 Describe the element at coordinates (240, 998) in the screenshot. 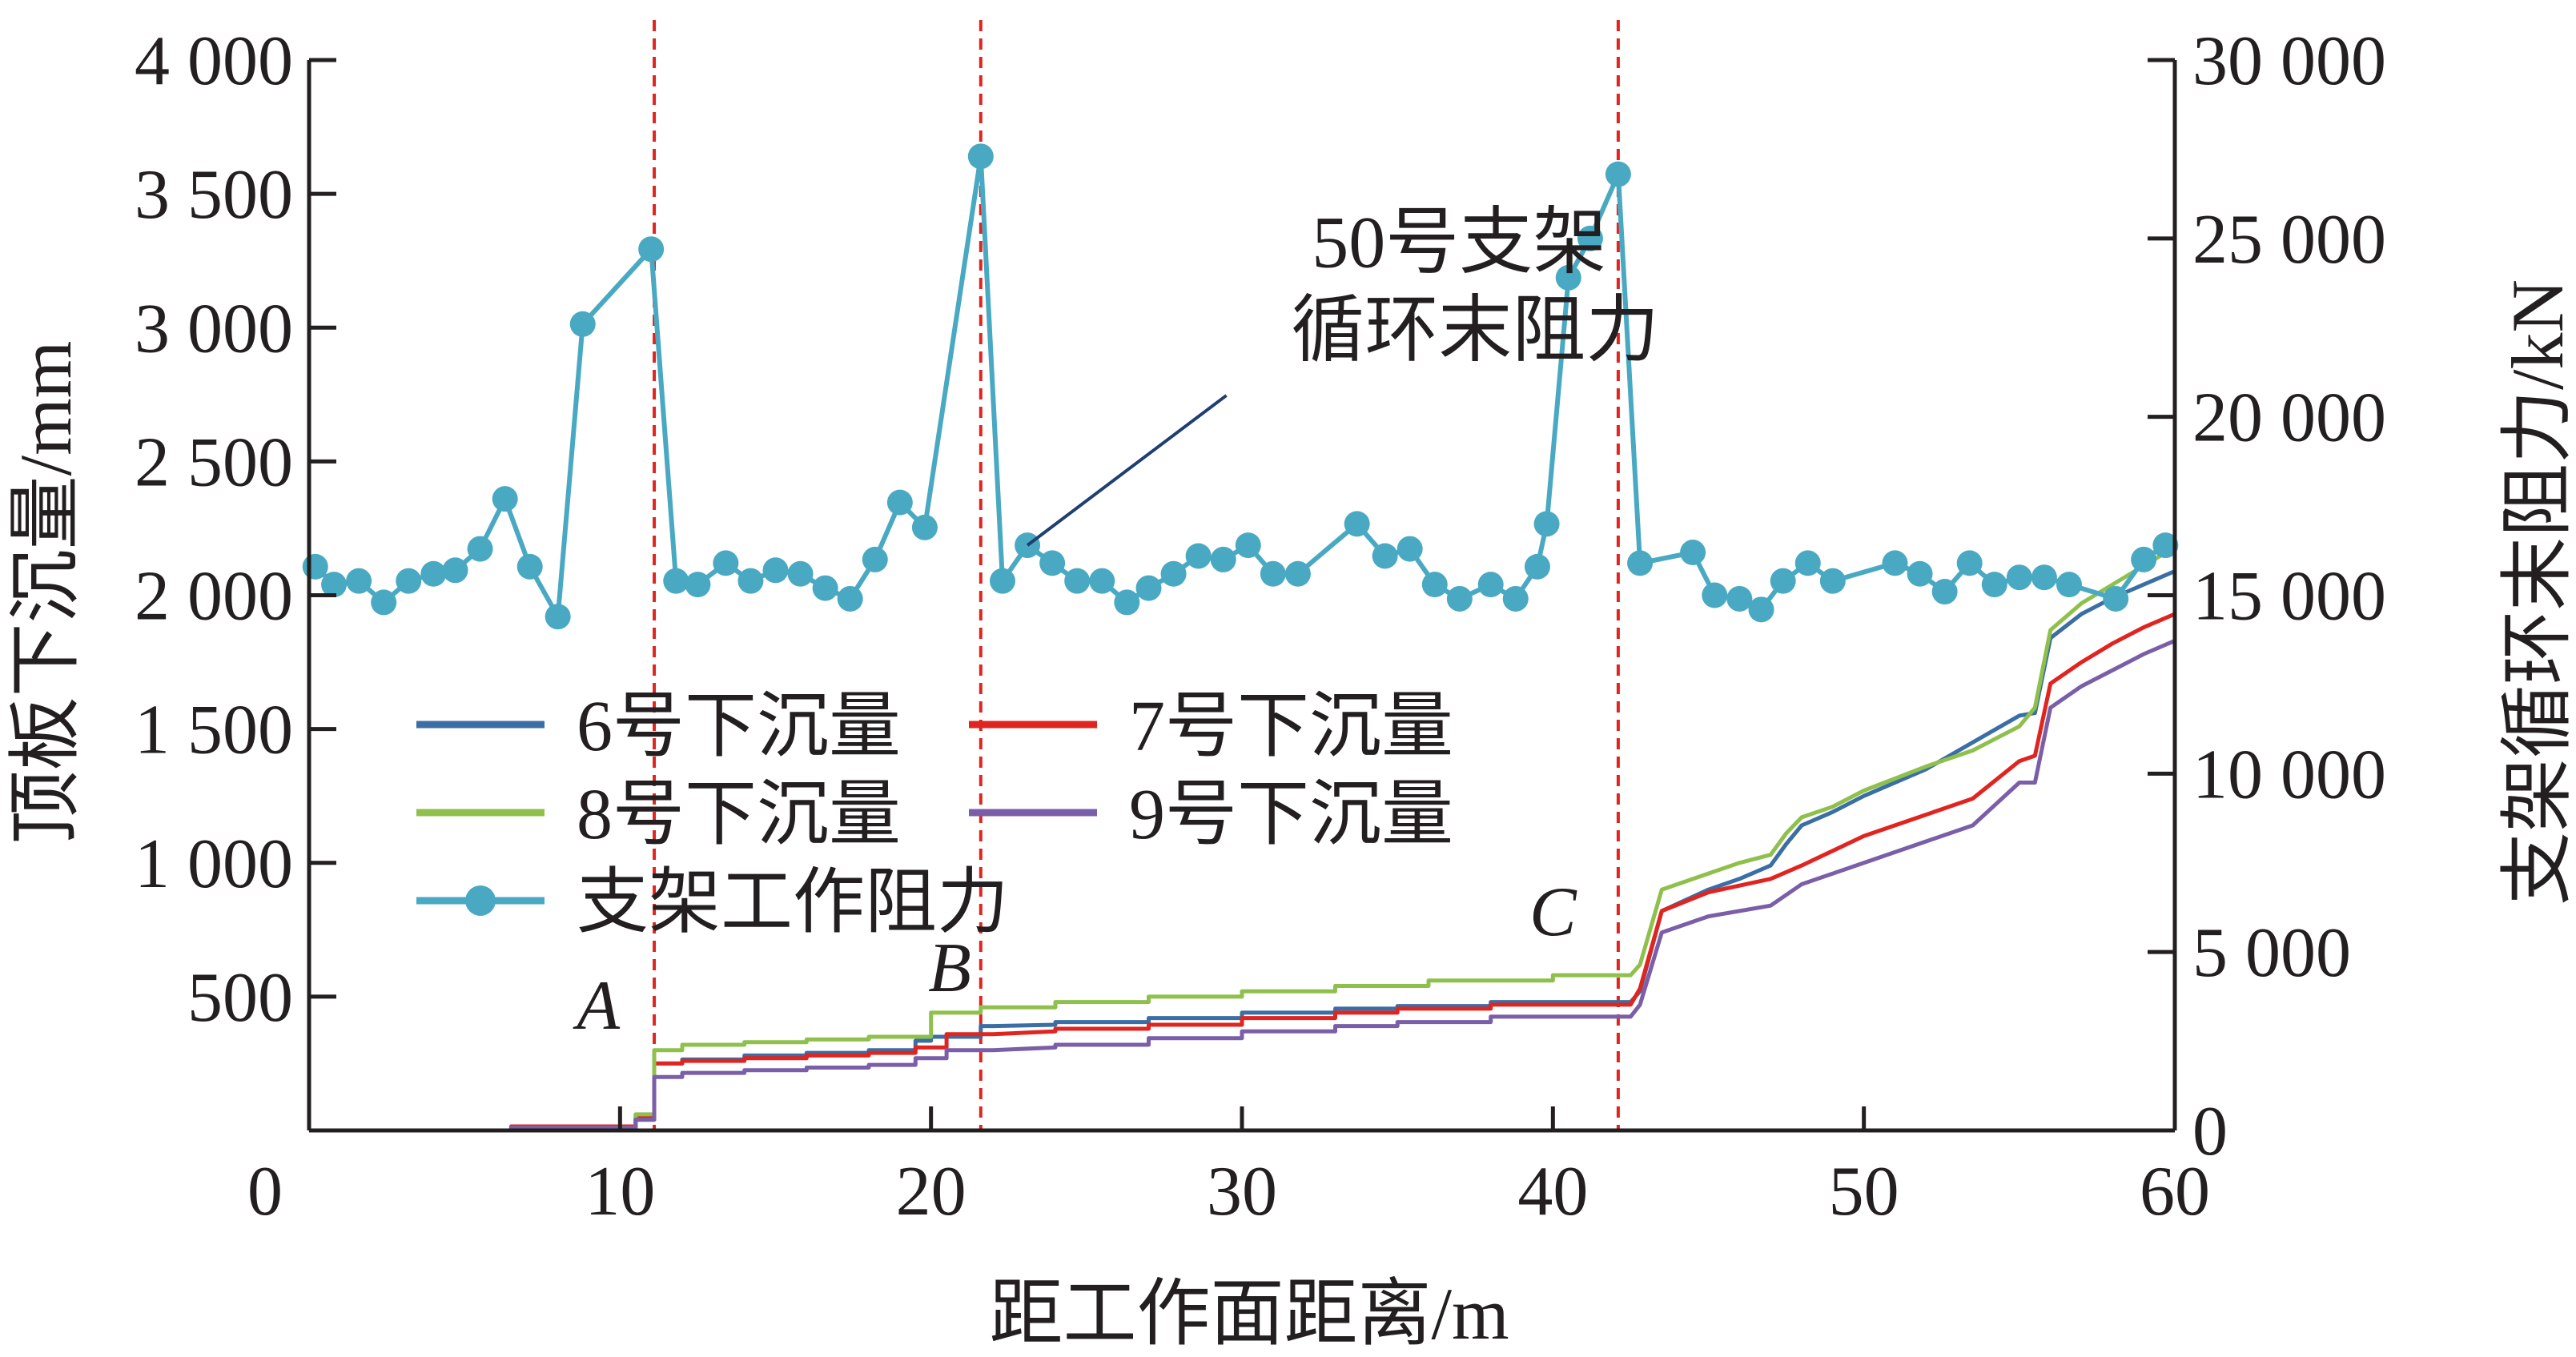

I see `y-left-tick-label: 500` at that location.